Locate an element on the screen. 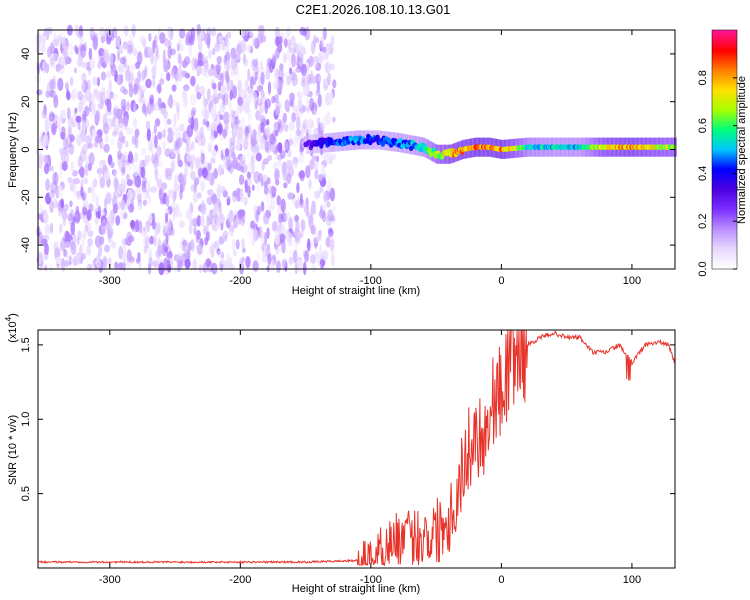 The width and height of the screenshot is (750, 600). spectrogram-xtick-label: -100 is located at coordinates (371, 281).